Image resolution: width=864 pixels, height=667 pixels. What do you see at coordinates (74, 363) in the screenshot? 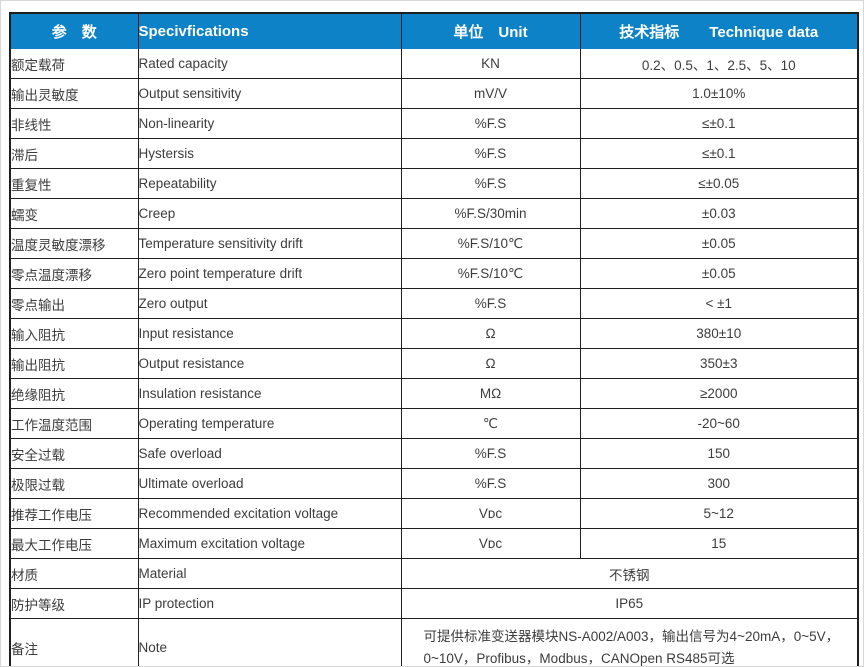
I see `parameter-name-cn: 输出阻抗` at bounding box center [74, 363].